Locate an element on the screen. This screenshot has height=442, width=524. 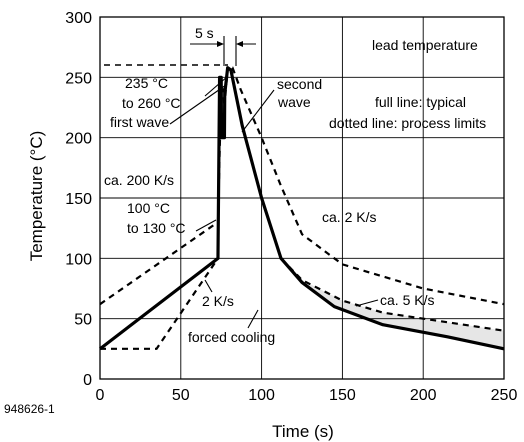
label-rate-200: ca. 200 K/s is located at coordinates (139, 180).